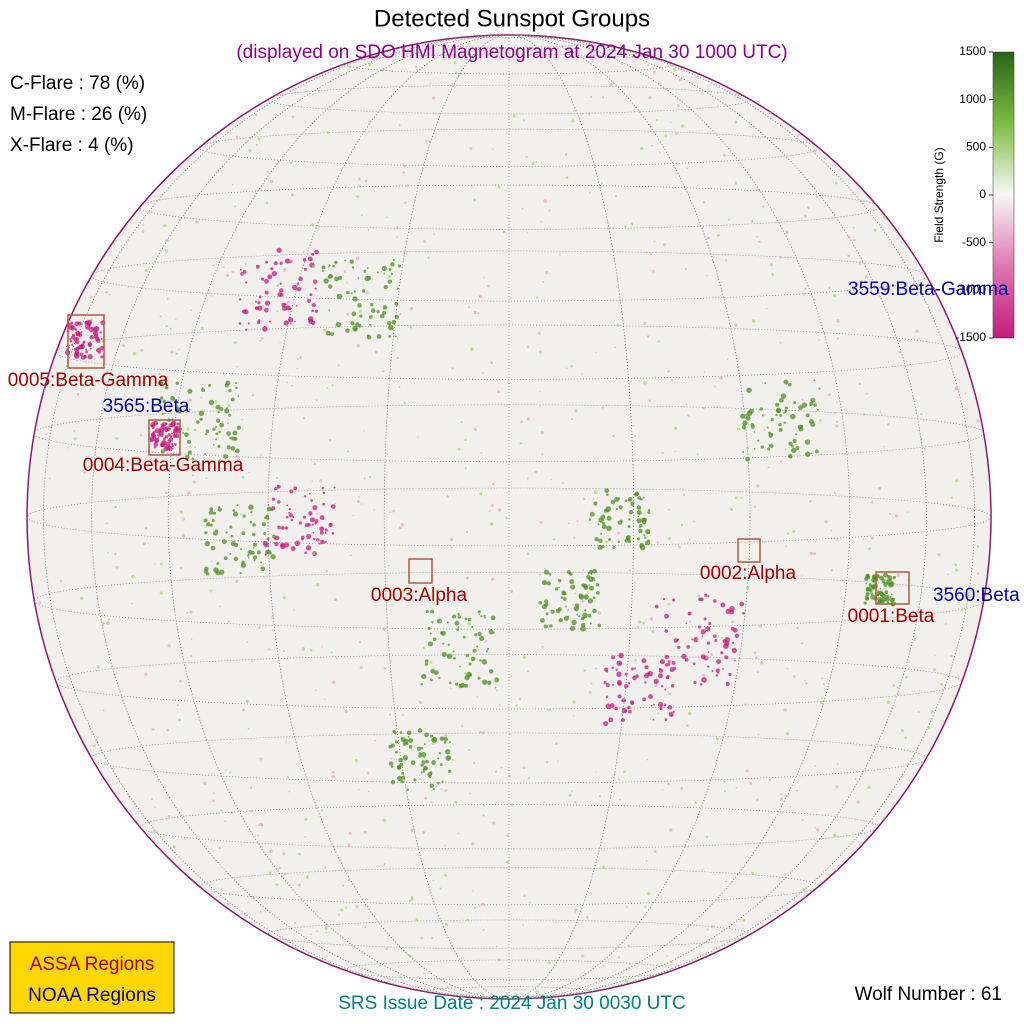  Describe the element at coordinates (92, 977) in the screenshot. I see `legend-box` at that location.